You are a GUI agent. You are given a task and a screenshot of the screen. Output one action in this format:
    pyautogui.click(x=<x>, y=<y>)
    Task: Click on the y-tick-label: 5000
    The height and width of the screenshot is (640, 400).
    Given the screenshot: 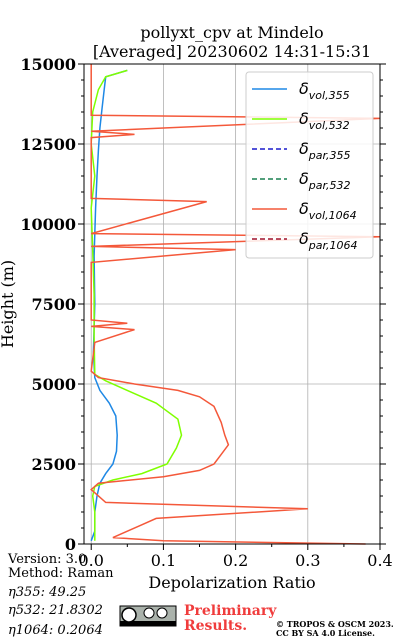 What is the action you would take?
    pyautogui.click(x=53, y=384)
    